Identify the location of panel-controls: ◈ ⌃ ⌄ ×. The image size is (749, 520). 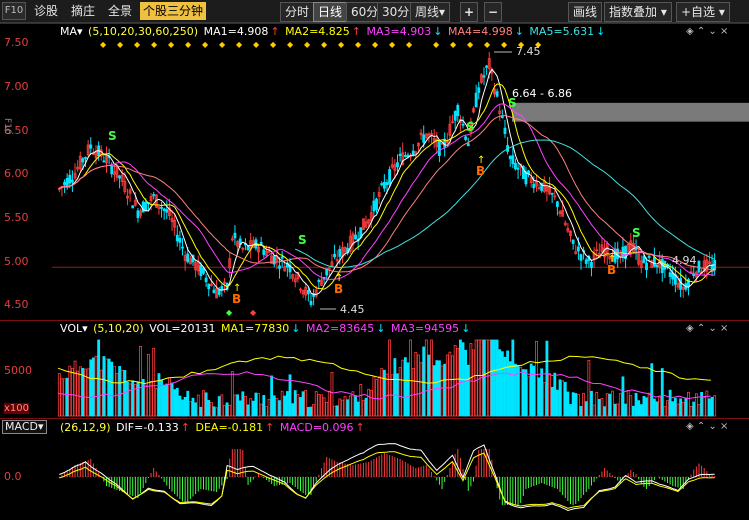
(707, 31).